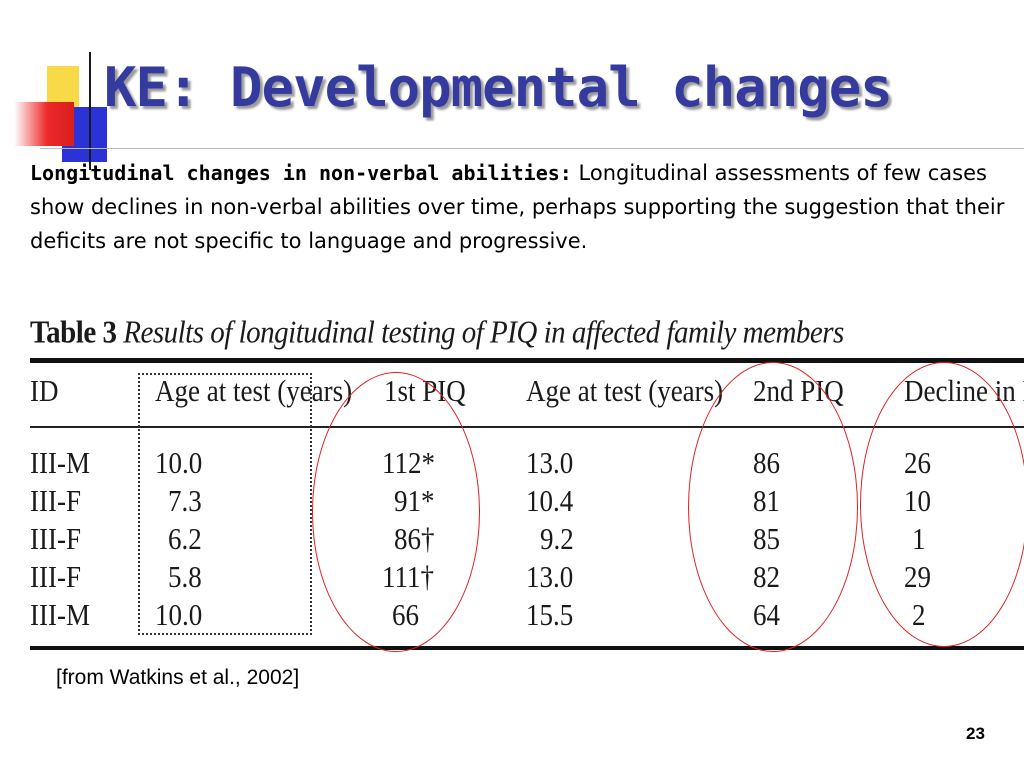 Image resolution: width=1024 pixels, height=768 pixels. What do you see at coordinates (550, 501) in the screenshot?
I see `table-cell: 10.4` at bounding box center [550, 501].